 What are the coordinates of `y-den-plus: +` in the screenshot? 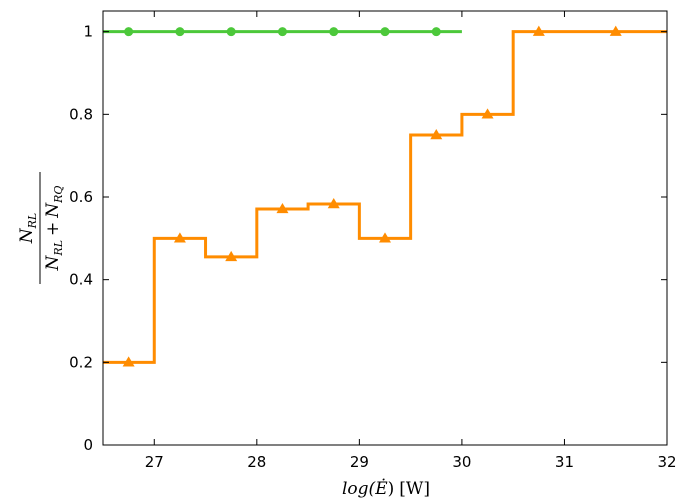 It's located at (53, 229).